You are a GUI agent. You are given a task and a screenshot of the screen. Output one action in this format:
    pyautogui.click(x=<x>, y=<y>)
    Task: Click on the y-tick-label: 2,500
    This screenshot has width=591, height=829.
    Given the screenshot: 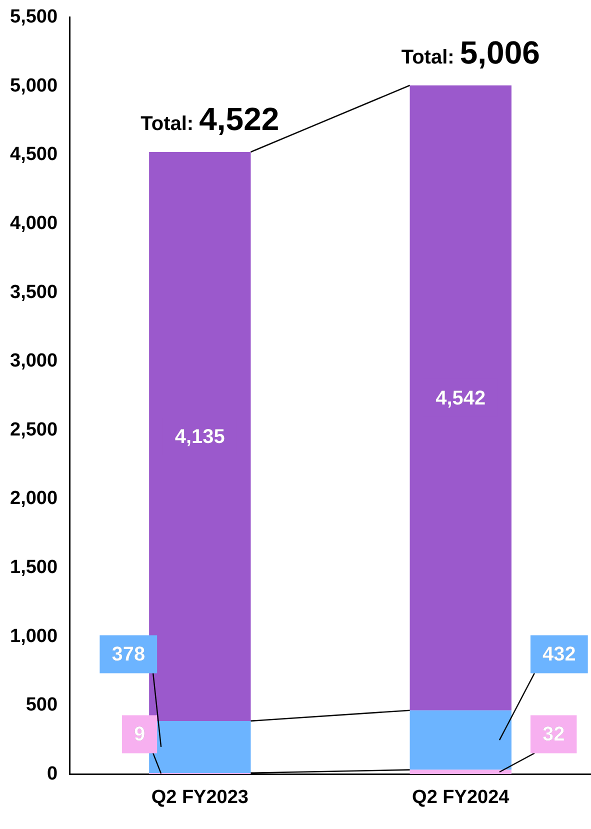 What is the action you would take?
    pyautogui.click(x=34, y=429)
    